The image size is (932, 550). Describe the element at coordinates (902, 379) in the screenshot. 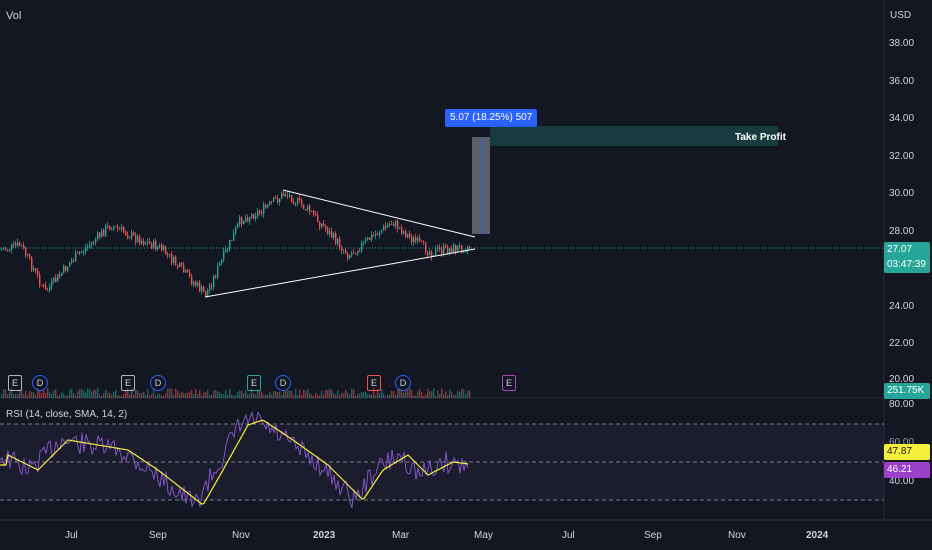

I see `price-tick: 20.00` at that location.